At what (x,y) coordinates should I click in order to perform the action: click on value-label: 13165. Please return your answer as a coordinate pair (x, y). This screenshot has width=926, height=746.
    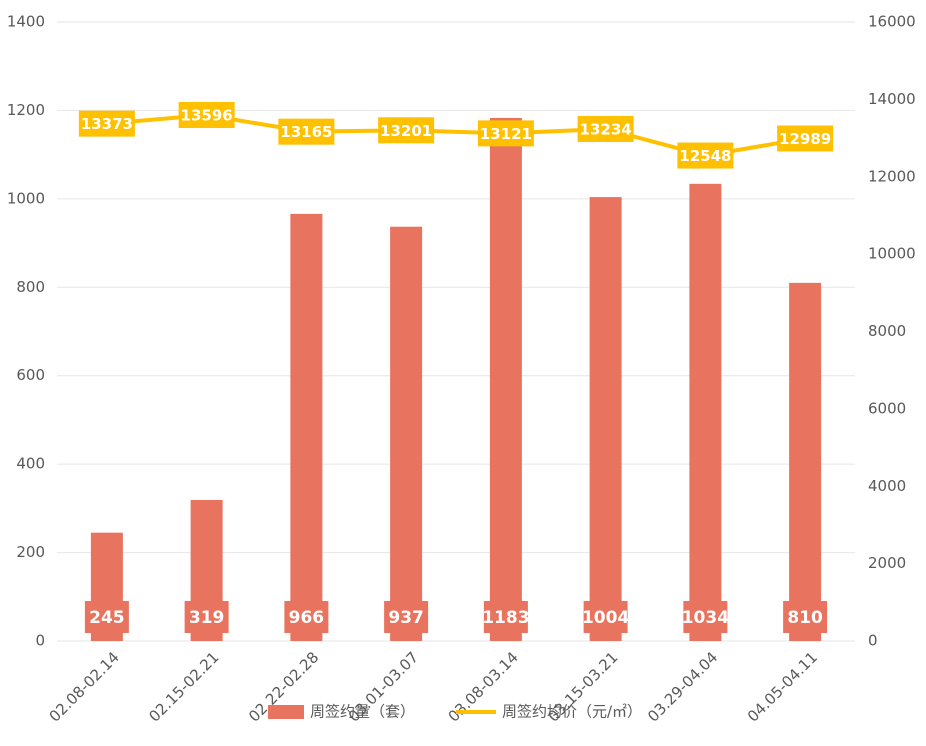
    Looking at the image, I should click on (306, 132).